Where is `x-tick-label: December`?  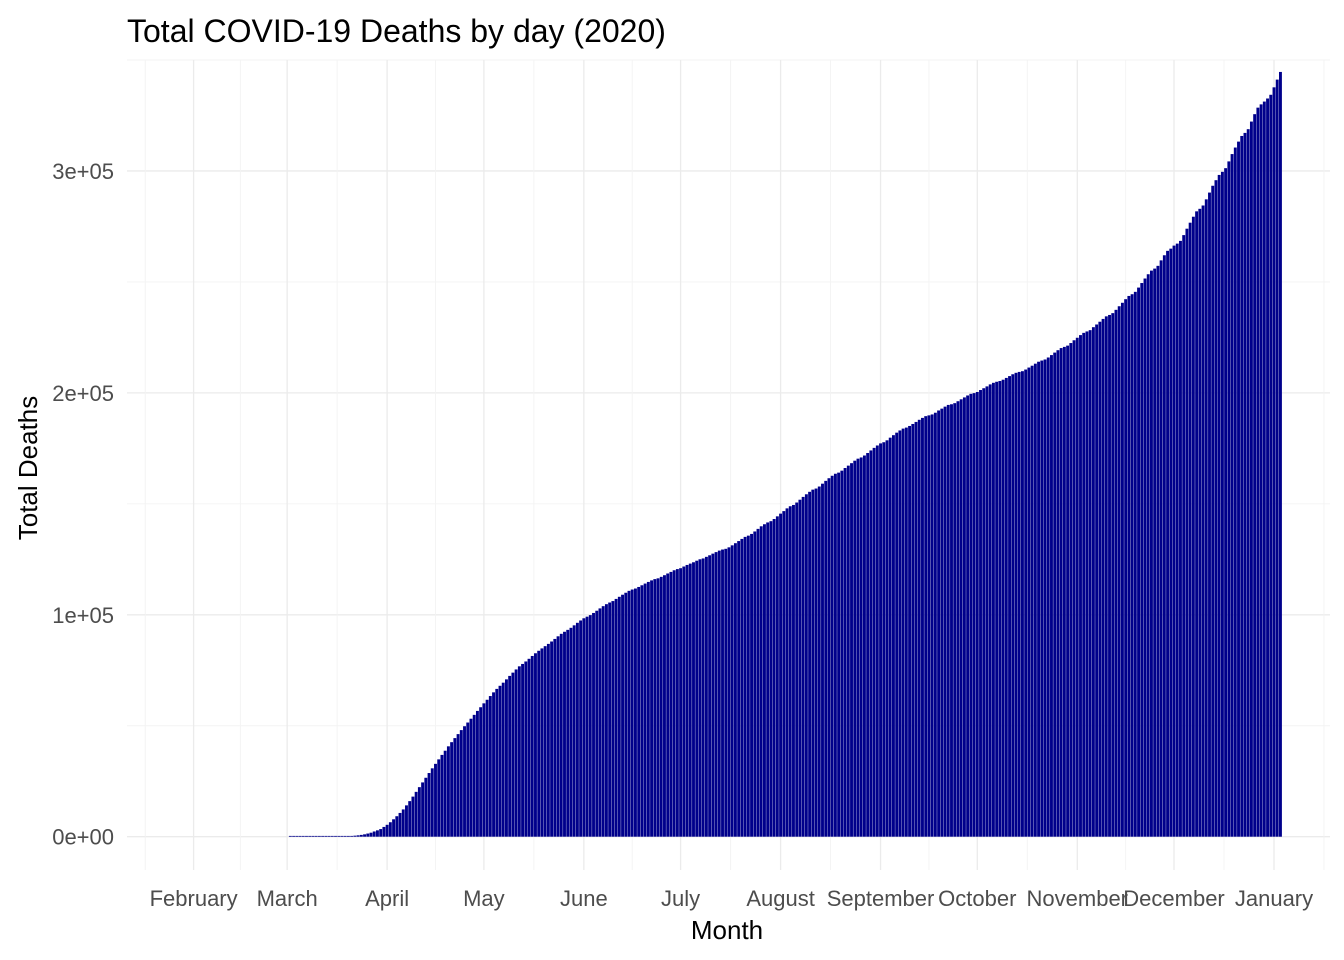
x-tick-label: December is located at coordinates (1173, 898).